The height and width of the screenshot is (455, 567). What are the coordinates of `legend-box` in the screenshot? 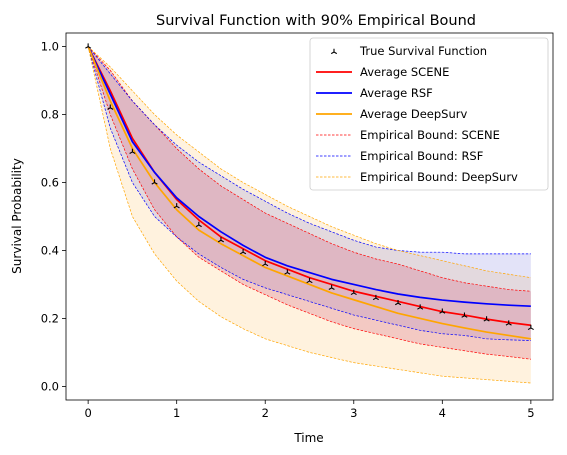 It's located at (429, 114).